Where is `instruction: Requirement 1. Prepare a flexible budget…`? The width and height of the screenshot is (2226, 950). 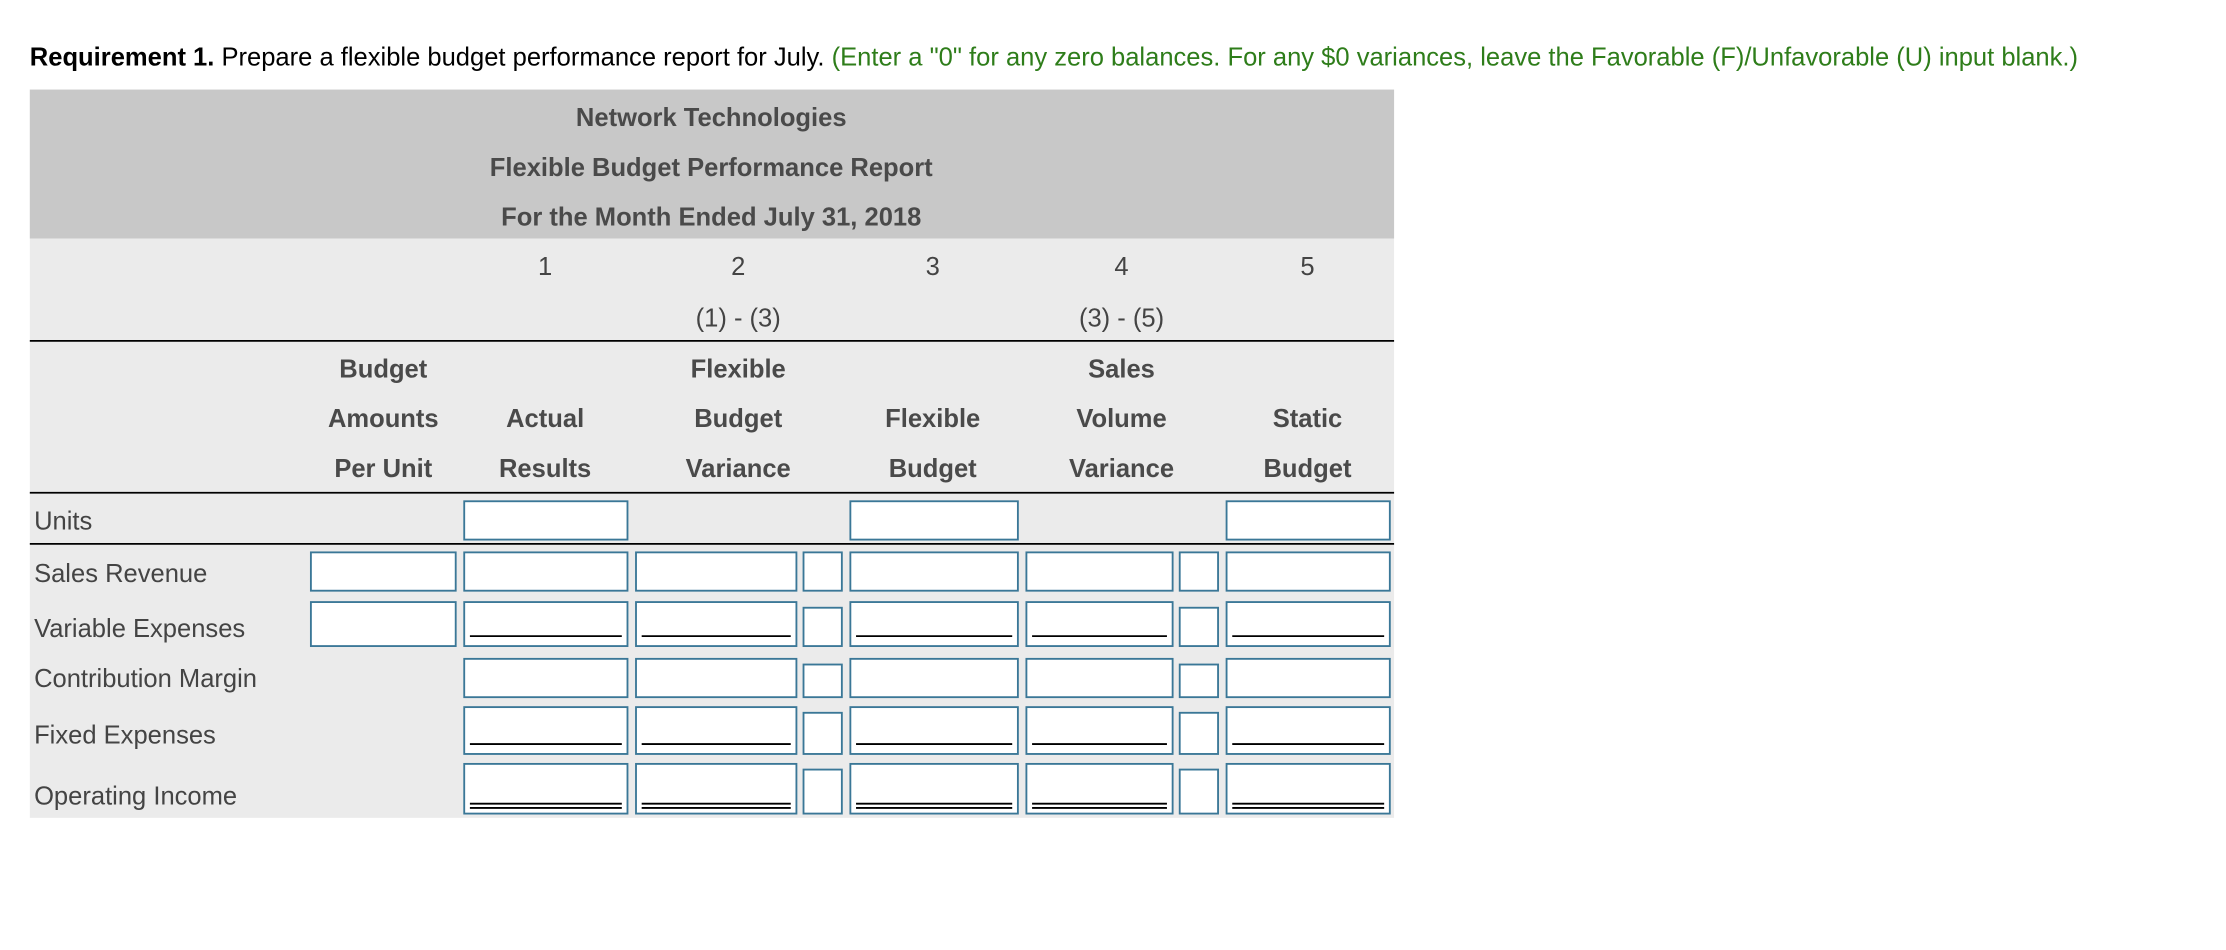 instruction: Requirement 1. Prepare a flexible budget… is located at coordinates (1054, 57).